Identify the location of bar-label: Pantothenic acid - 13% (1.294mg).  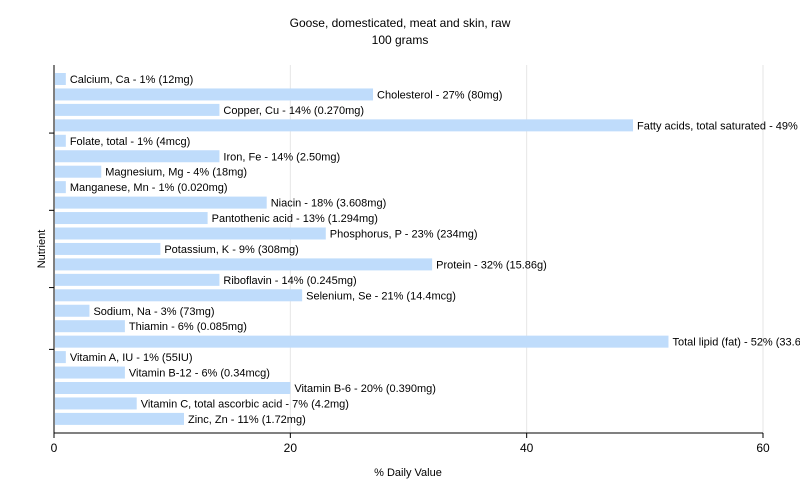
(295, 219).